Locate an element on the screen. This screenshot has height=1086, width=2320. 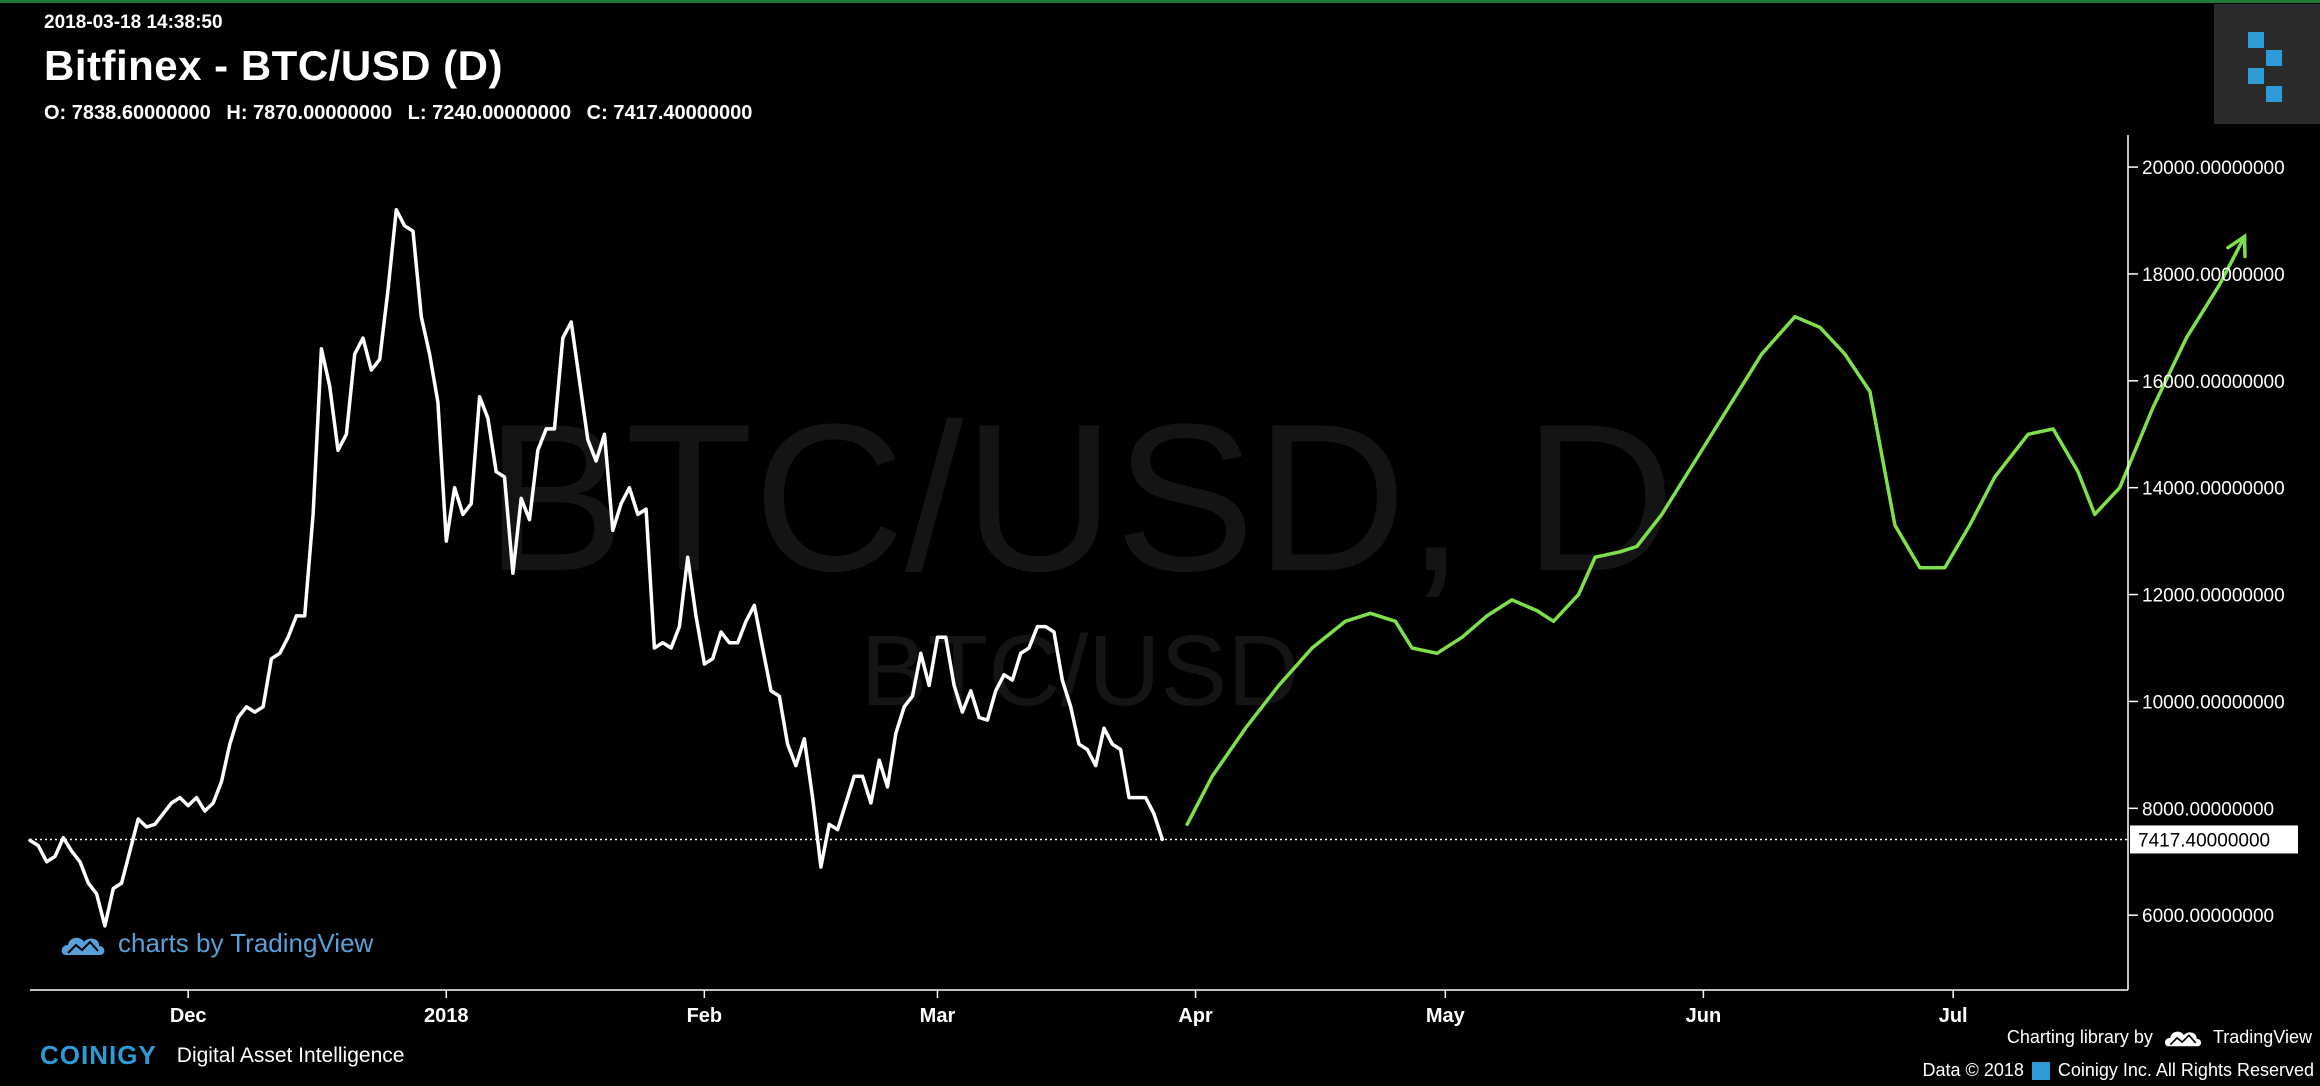
tradingview-watermark-text: charts by TradingView is located at coordinates (246, 943).